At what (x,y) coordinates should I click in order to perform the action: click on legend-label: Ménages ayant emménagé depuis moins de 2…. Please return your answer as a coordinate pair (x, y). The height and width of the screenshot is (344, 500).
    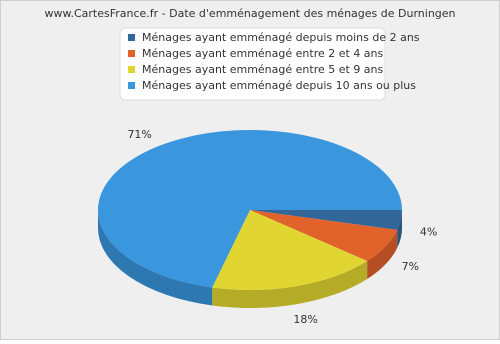
    Looking at the image, I should click on (281, 37).